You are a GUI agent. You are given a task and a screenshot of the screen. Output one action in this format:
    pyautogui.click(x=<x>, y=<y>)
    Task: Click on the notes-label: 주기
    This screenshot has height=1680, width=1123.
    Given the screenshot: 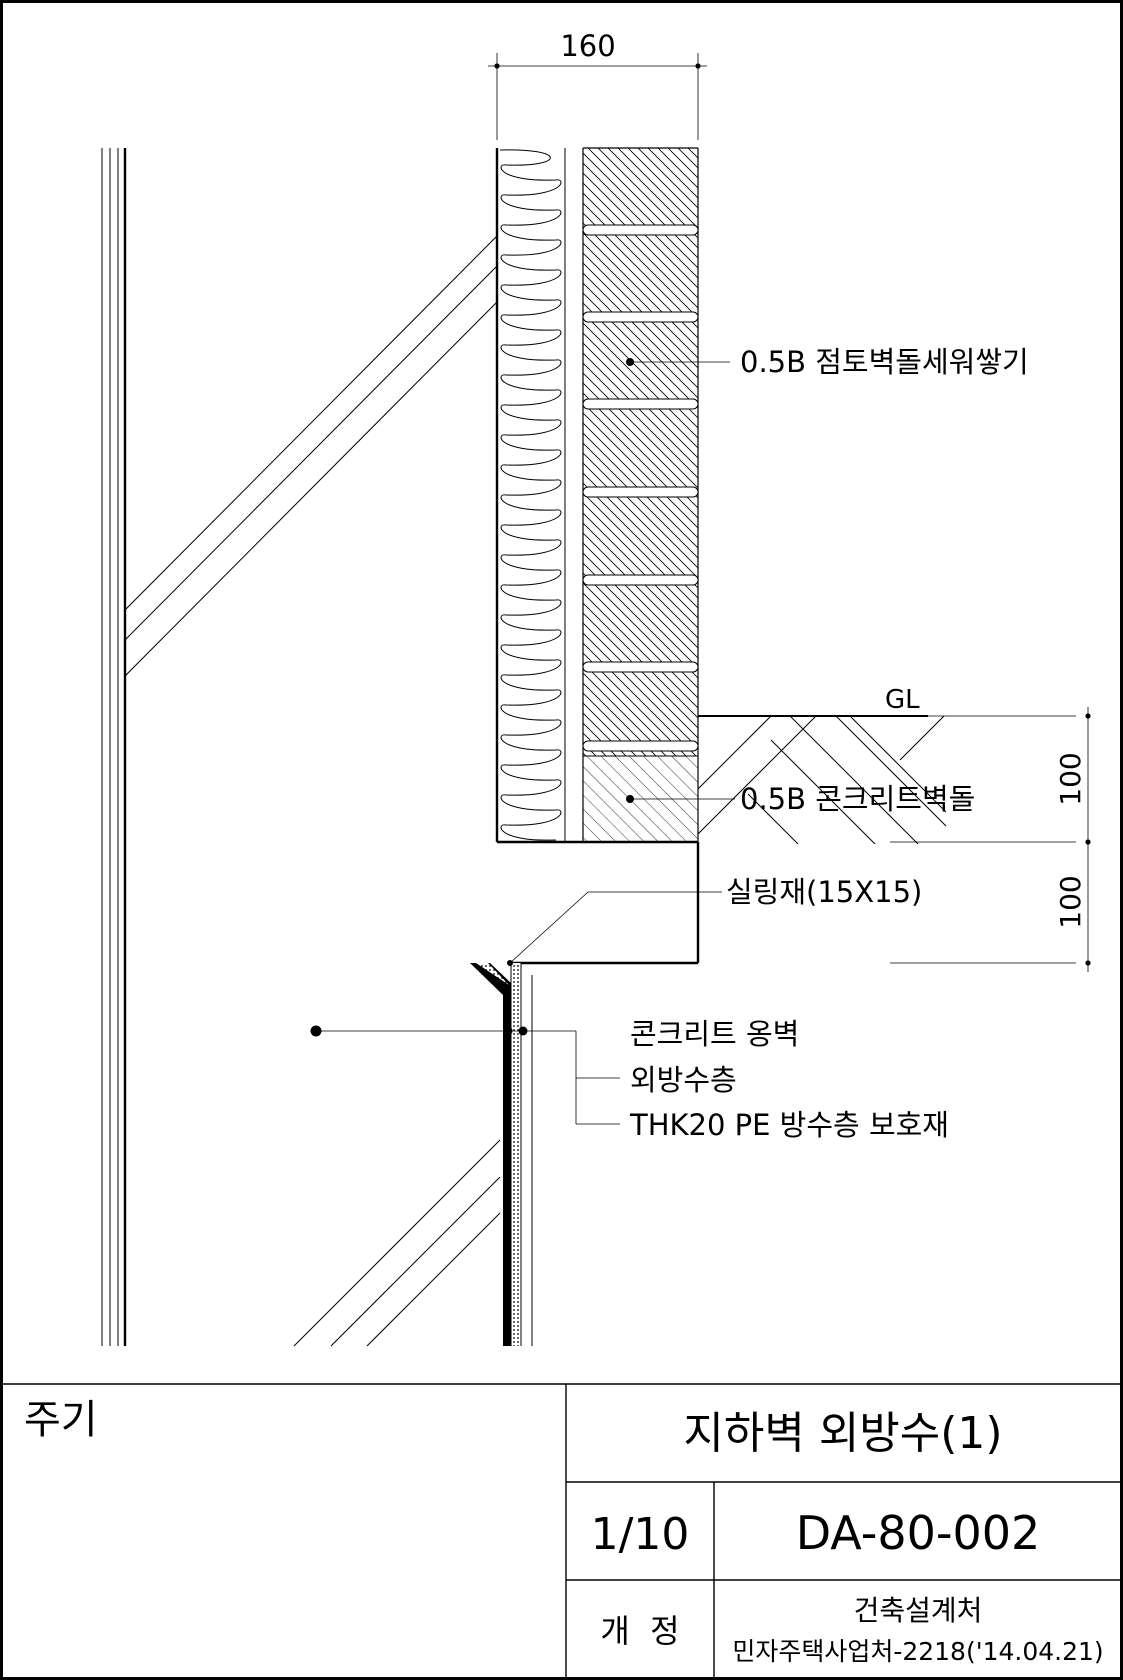 What is the action you would take?
    pyautogui.click(x=61, y=1420)
    